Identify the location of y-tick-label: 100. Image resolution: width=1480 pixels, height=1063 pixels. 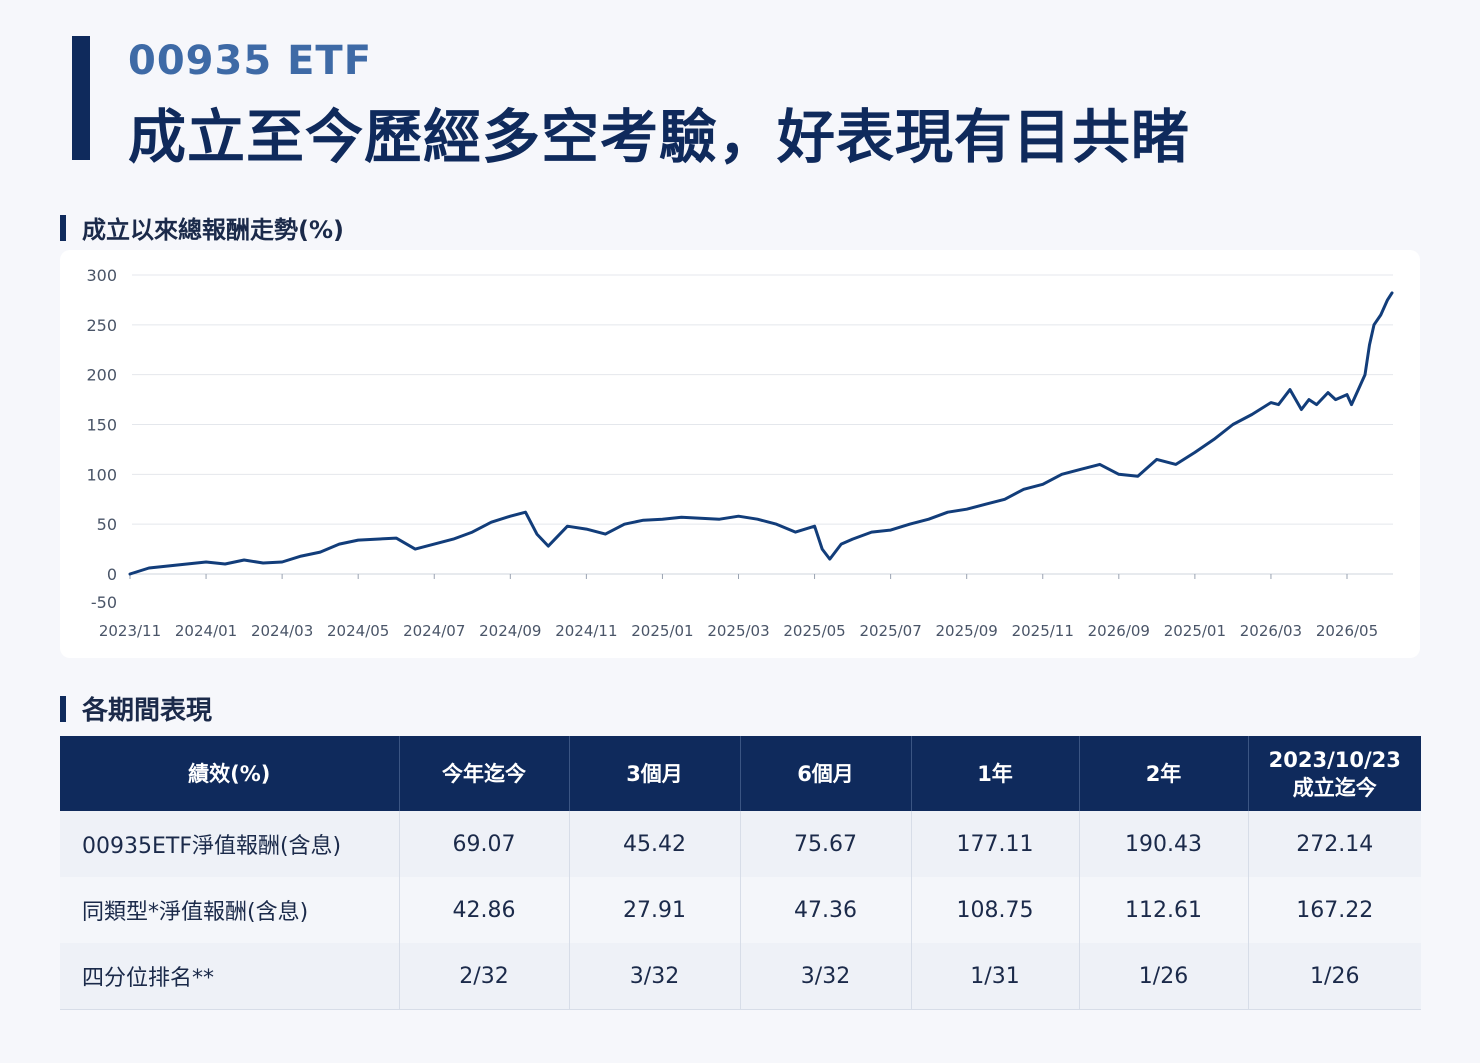
(101, 474).